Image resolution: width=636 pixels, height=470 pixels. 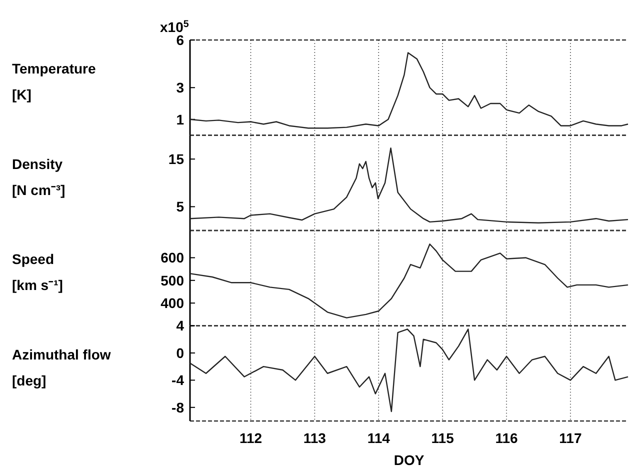 I want to click on y-tick-label: 15, so click(x=176, y=158).